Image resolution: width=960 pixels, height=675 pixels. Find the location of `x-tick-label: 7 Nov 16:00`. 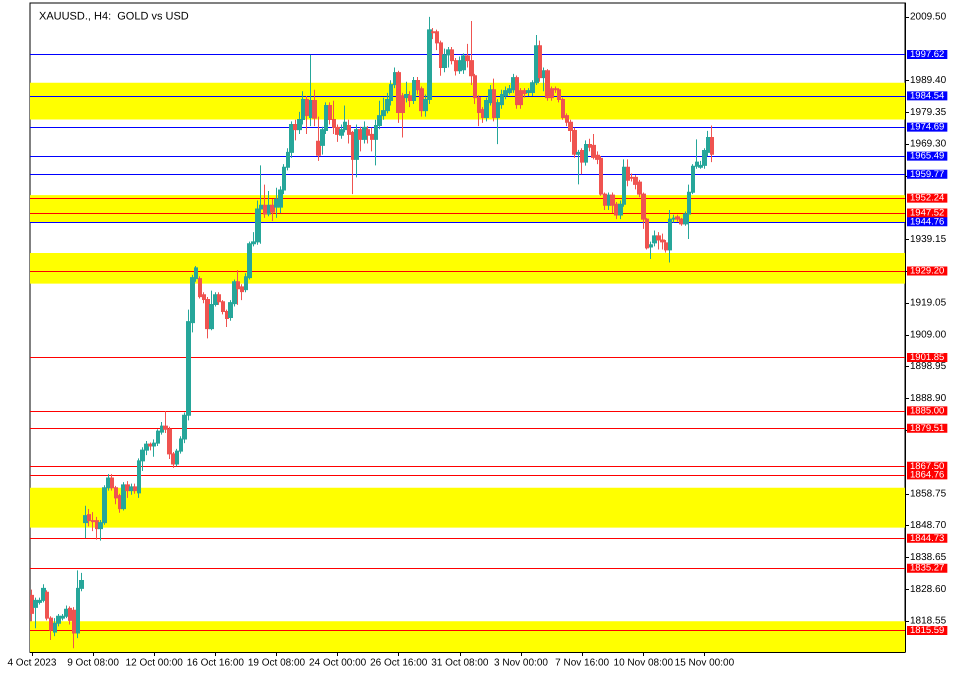

x-tick-label: 7 Nov 16:00 is located at coordinates (582, 663).